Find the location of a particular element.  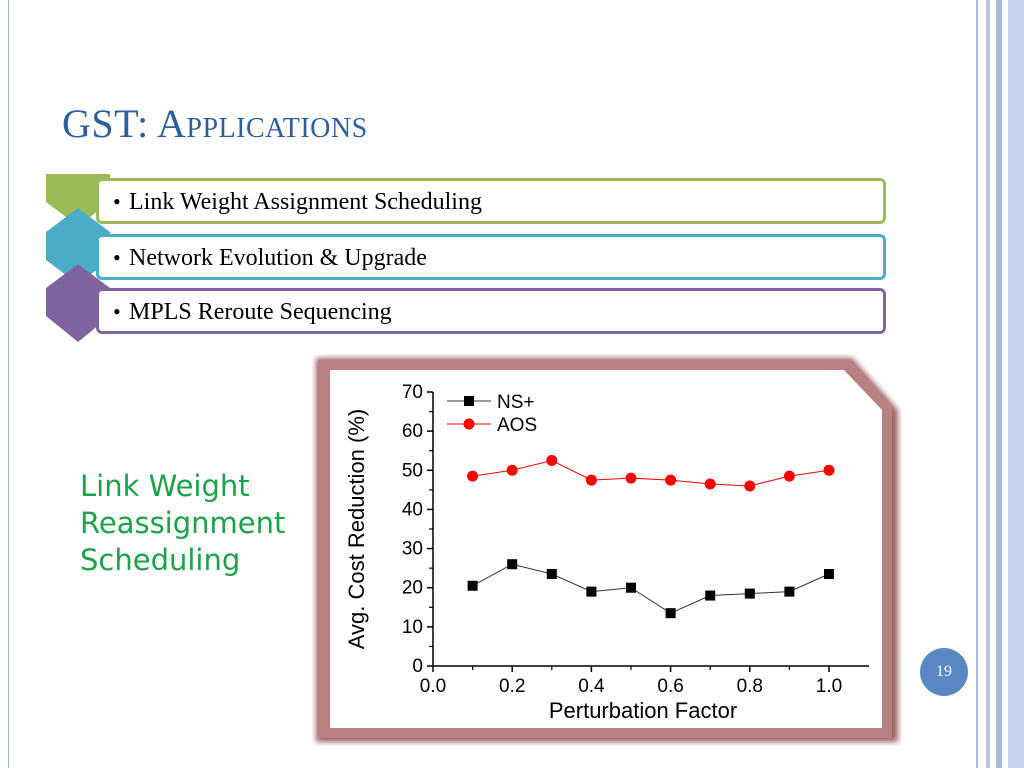

y-tick-label: 70 is located at coordinates (412, 392).